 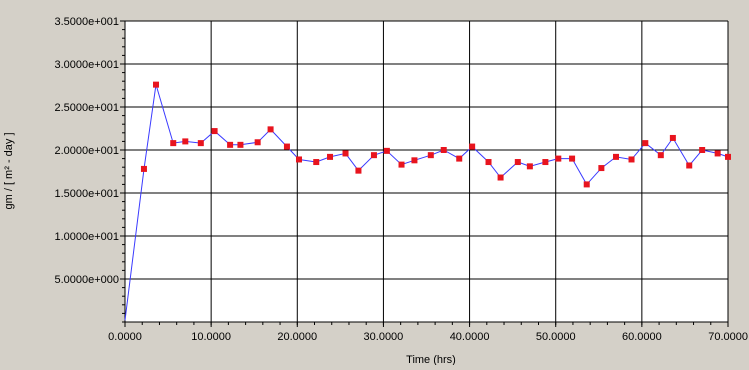 What do you see at coordinates (86, 237) in the screenshot?
I see `y-tick-label: 1.0000e+001` at bounding box center [86, 237].